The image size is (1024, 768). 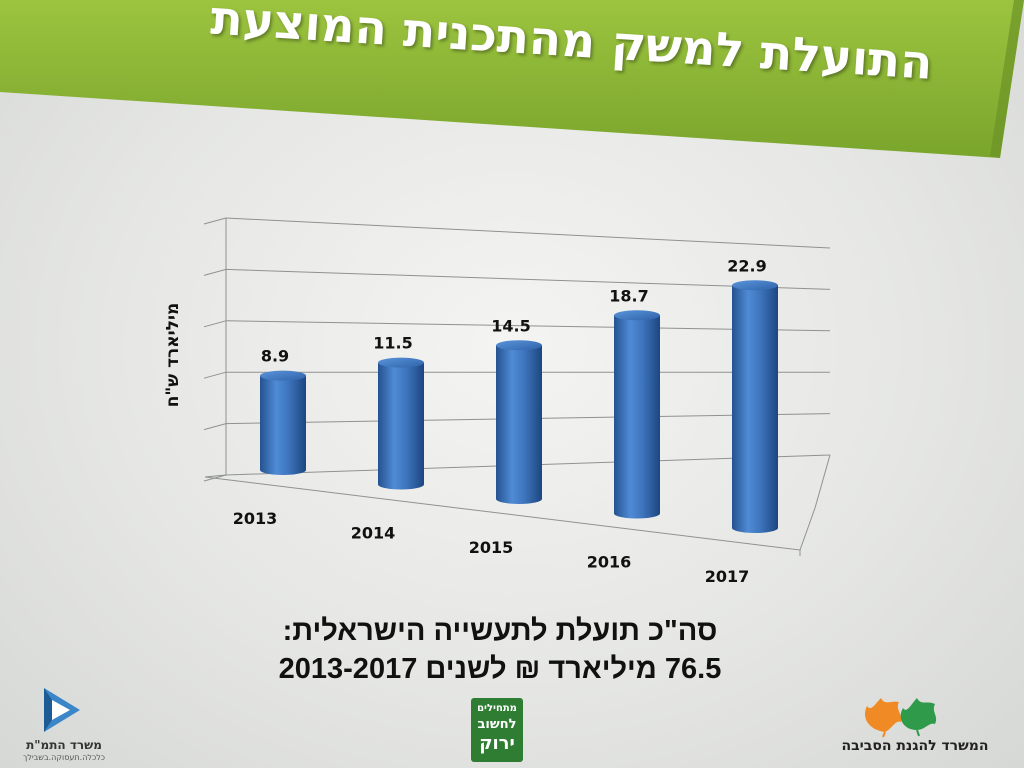 I want to click on green-logo-line-3: ירוק, so click(x=497, y=743).